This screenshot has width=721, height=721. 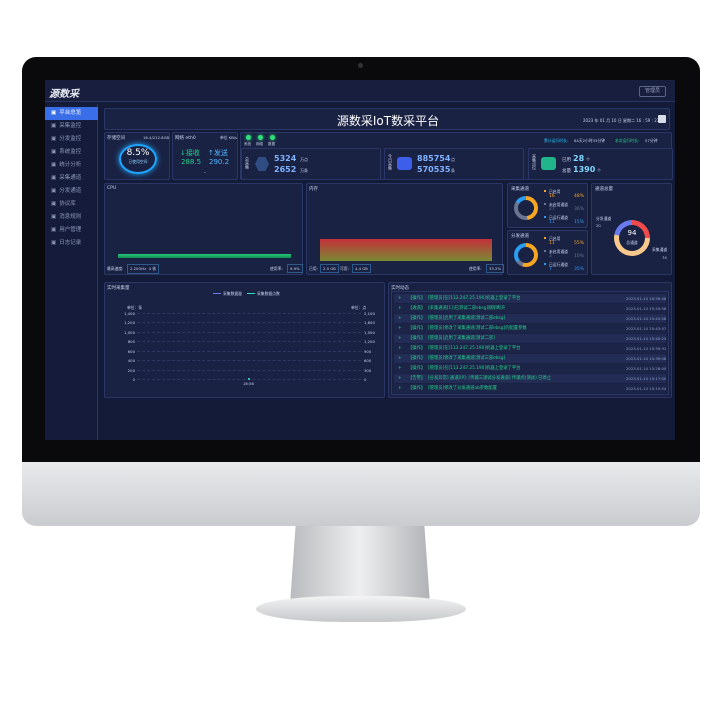 I want to click on cpu-title: CPU, so click(x=112, y=188).